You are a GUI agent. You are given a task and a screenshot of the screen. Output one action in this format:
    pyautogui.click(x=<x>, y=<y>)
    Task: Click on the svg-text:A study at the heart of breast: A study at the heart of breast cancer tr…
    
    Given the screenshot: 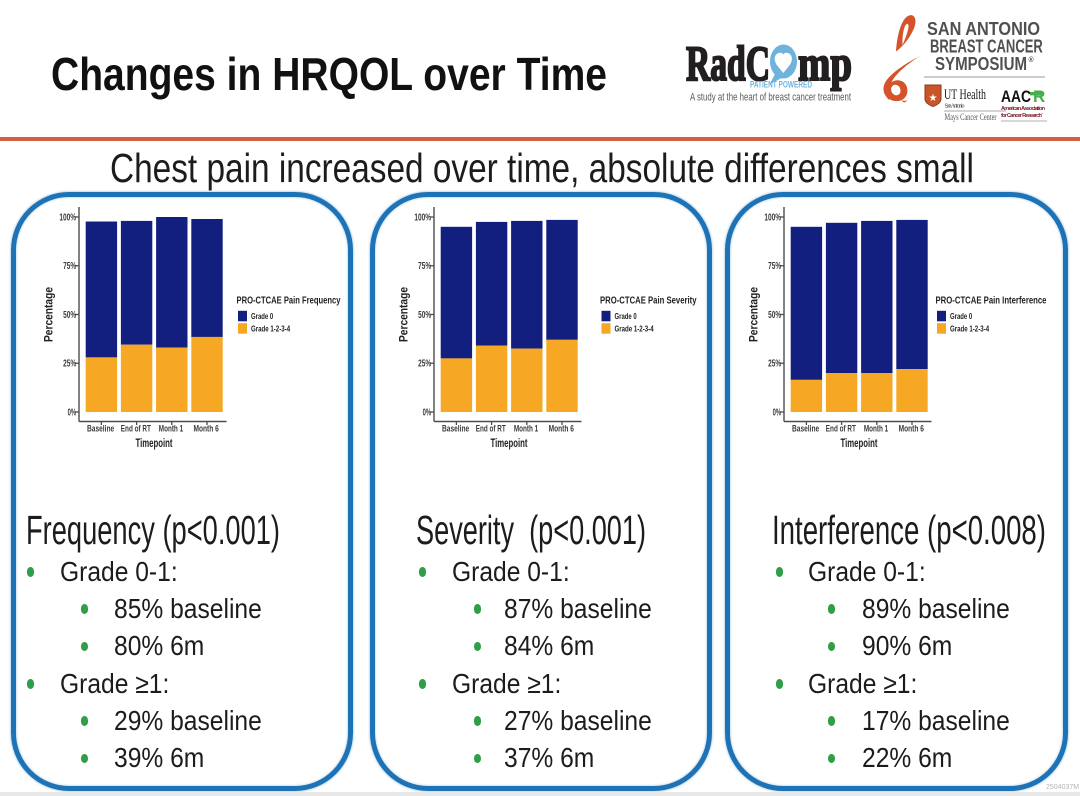 What is the action you would take?
    pyautogui.click(x=771, y=98)
    